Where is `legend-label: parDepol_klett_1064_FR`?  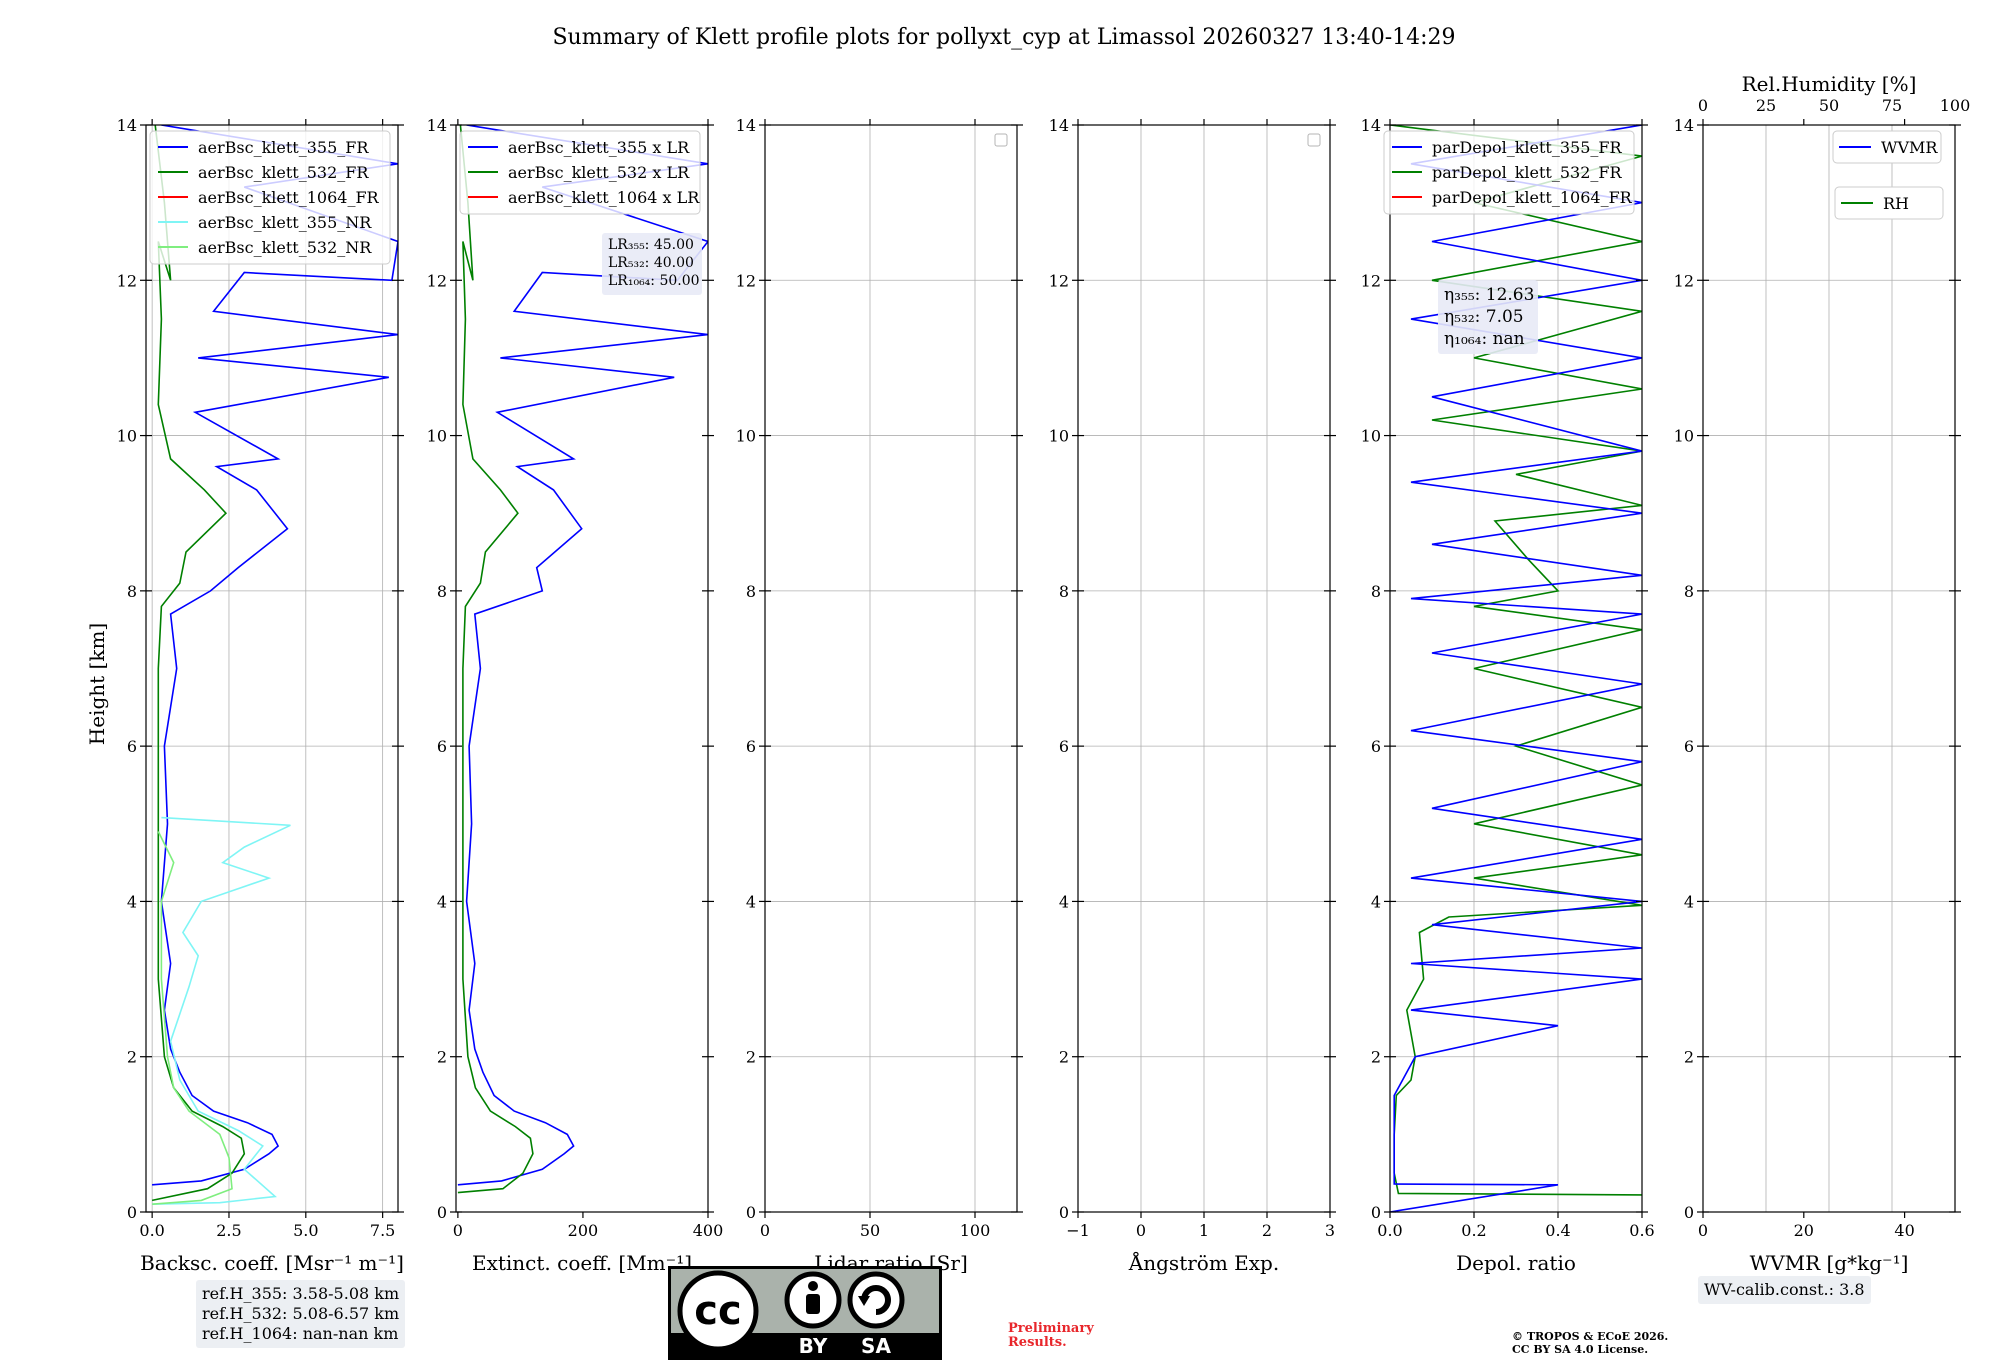
legend-label: parDepol_klett_1064_FR is located at coordinates (1532, 197).